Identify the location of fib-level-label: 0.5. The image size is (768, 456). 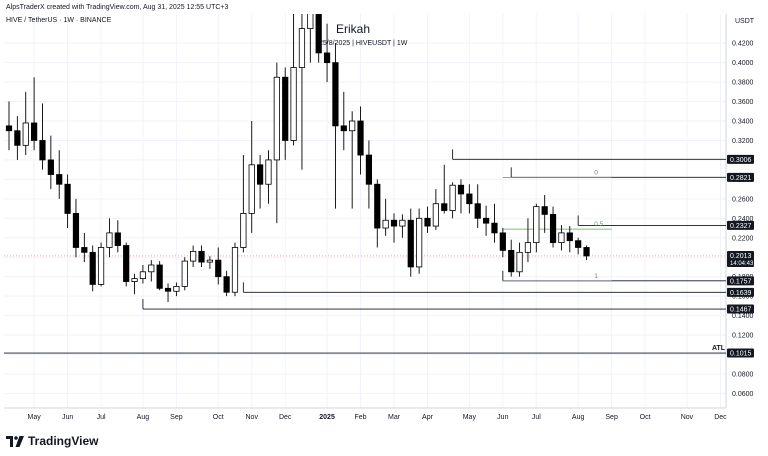
(598, 224).